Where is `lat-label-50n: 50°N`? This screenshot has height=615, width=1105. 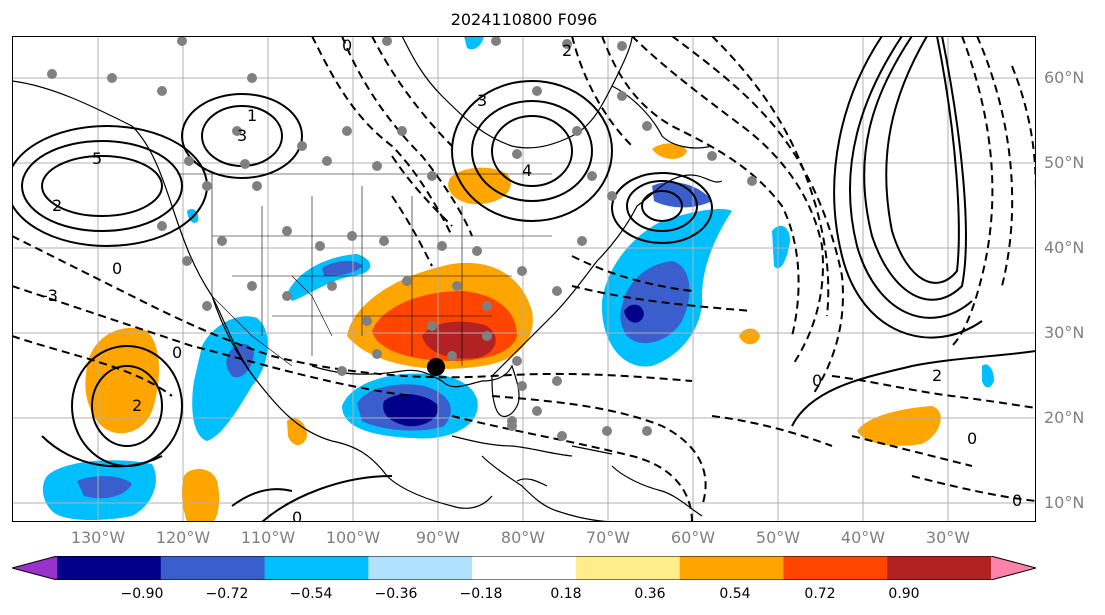 lat-label-50n: 50°N is located at coordinates (1064, 162).